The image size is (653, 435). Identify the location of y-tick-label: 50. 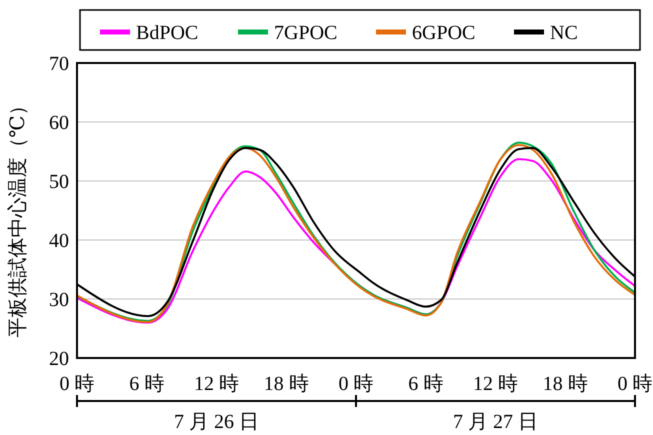
(59, 182).